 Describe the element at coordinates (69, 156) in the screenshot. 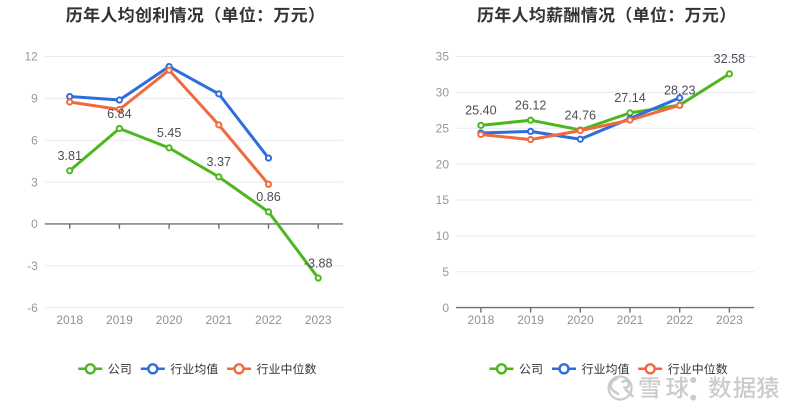

I see `svg-text: 3.81` at that location.